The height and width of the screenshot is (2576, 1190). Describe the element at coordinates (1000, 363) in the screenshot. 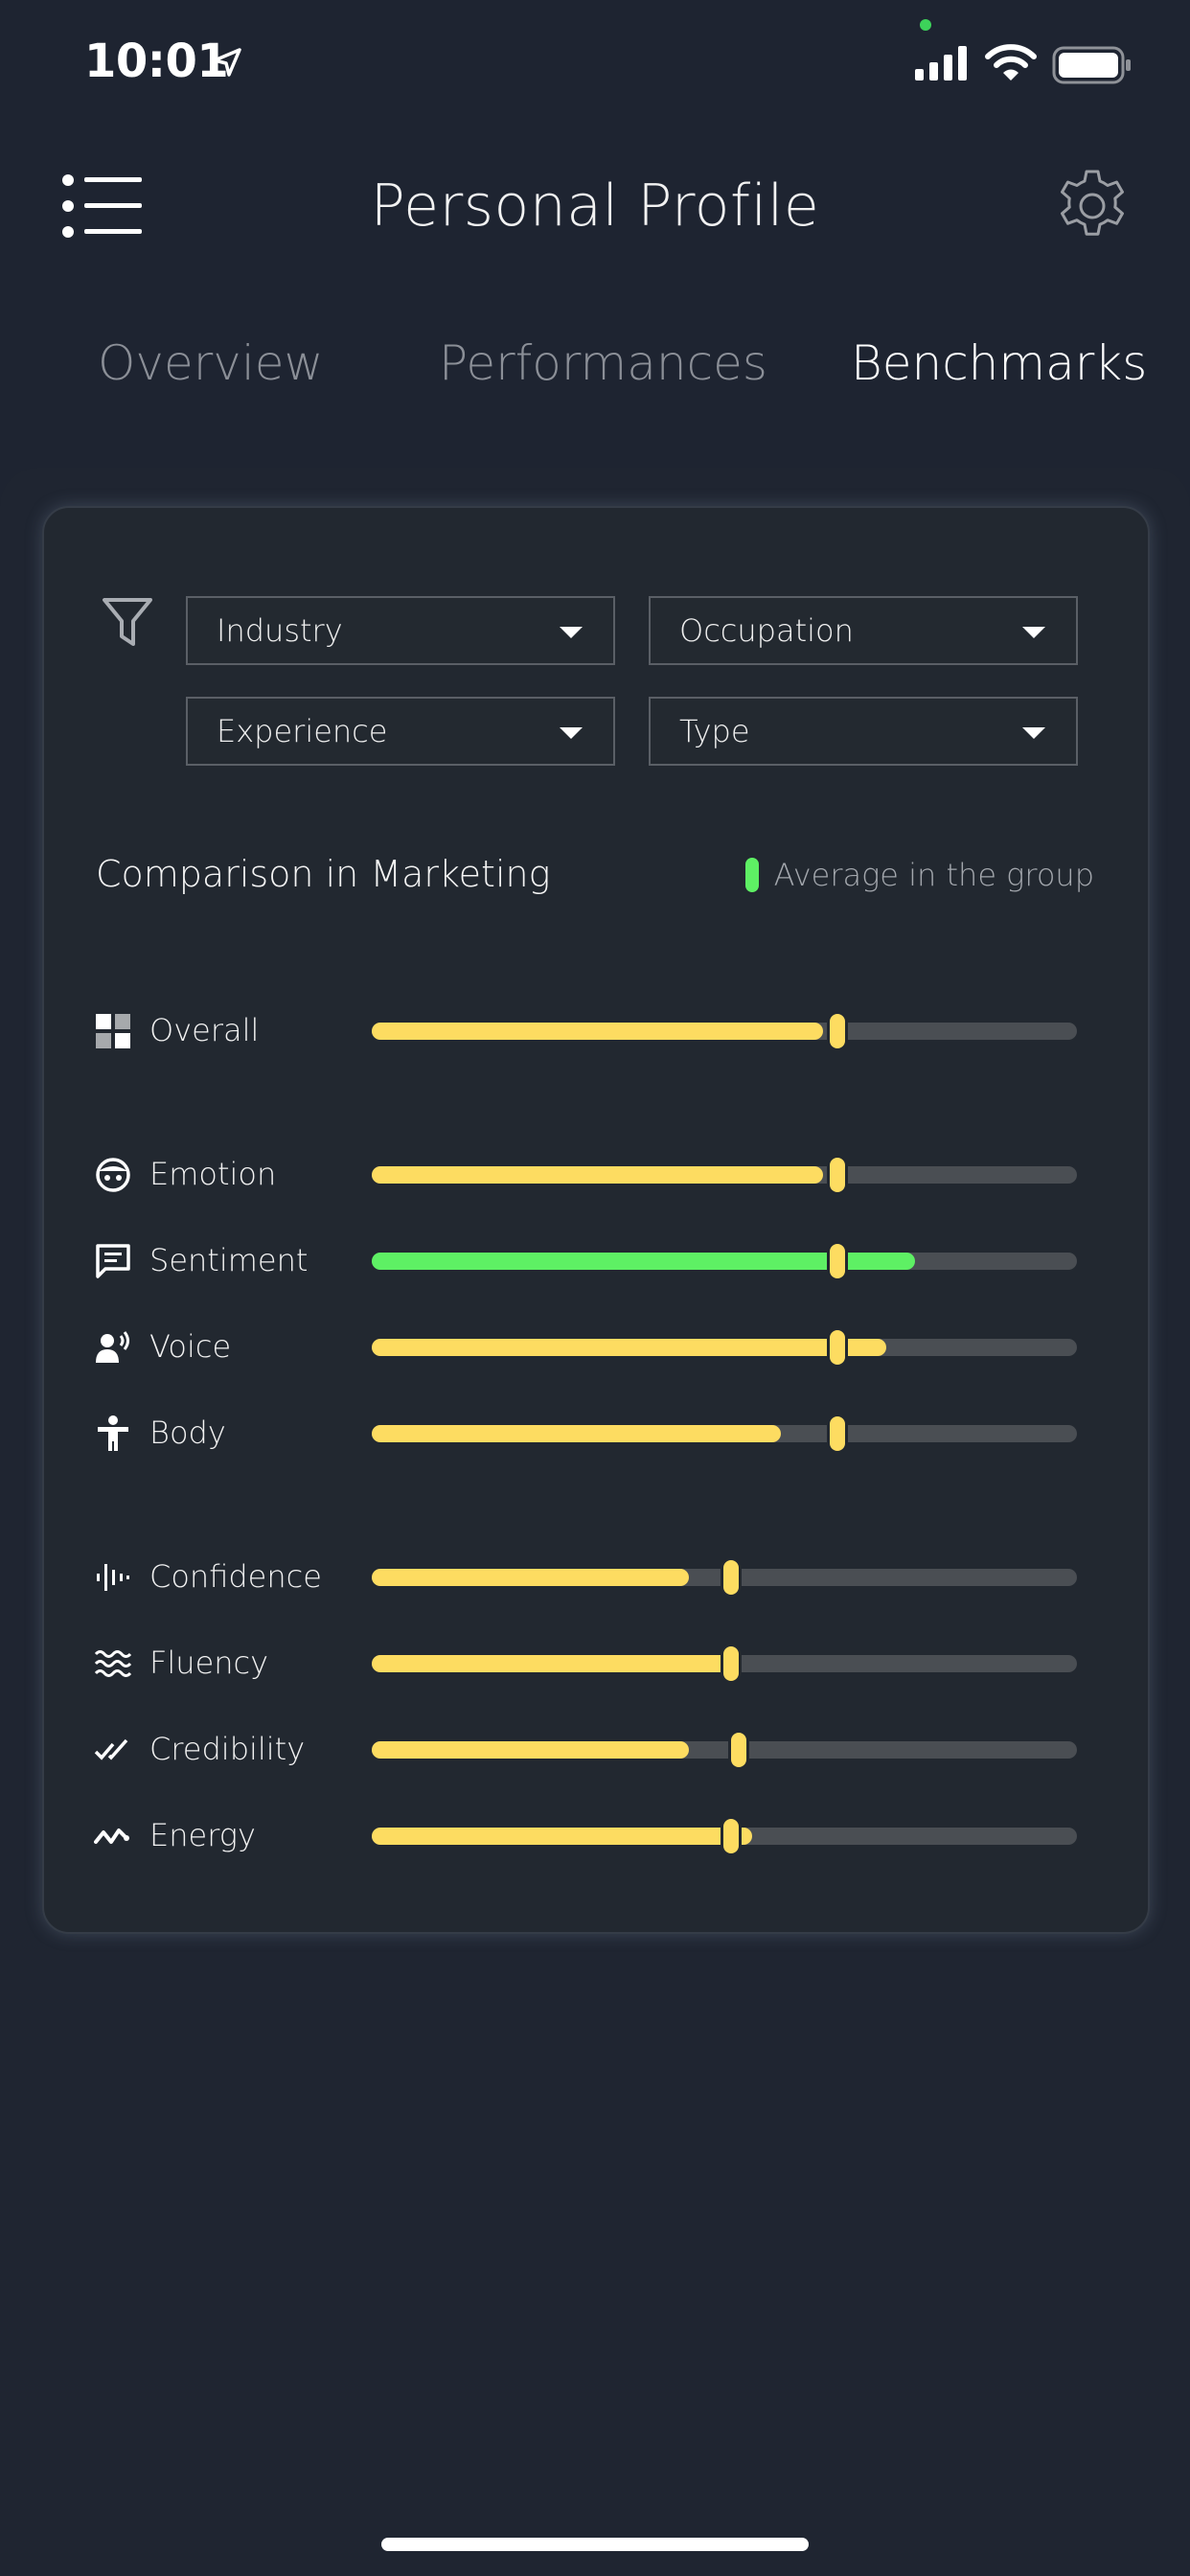

I see `tab-benchmarks: Benchmarks` at that location.